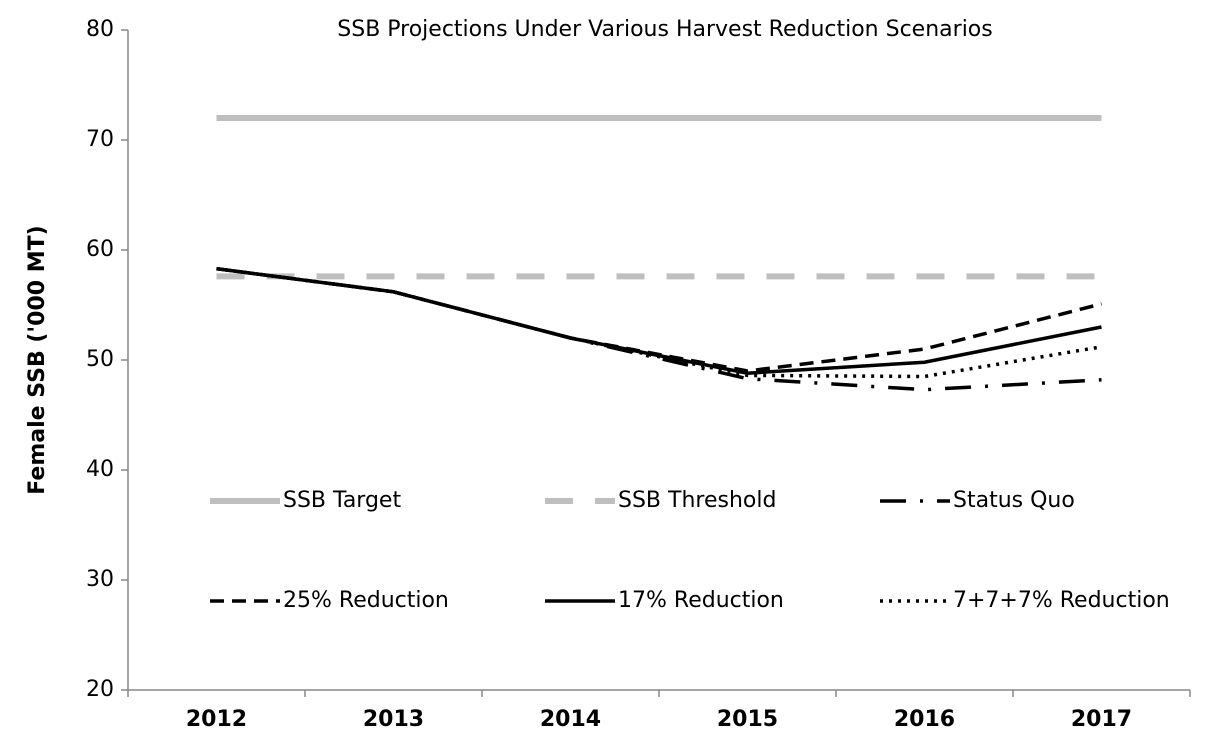 The image size is (1211, 743). What do you see at coordinates (100, 469) in the screenshot?
I see `y-tick-label: 40` at bounding box center [100, 469].